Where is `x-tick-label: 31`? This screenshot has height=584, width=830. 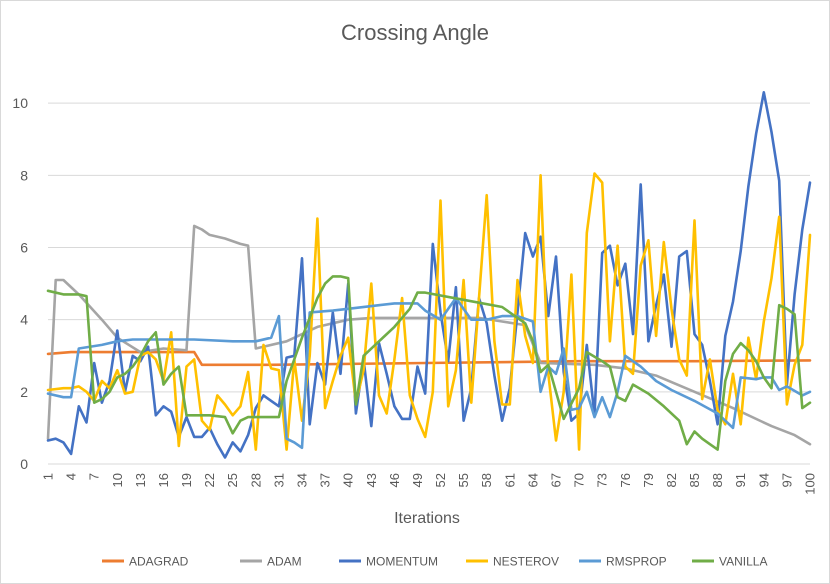 x-tick-label: 31 is located at coordinates (278, 480).